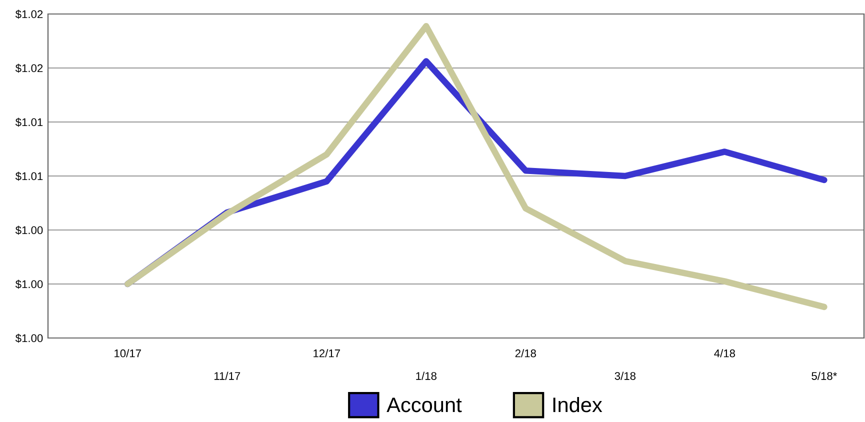 This screenshot has height=422, width=865. What do you see at coordinates (127, 353) in the screenshot?
I see `x-tick-label: 10/17` at bounding box center [127, 353].